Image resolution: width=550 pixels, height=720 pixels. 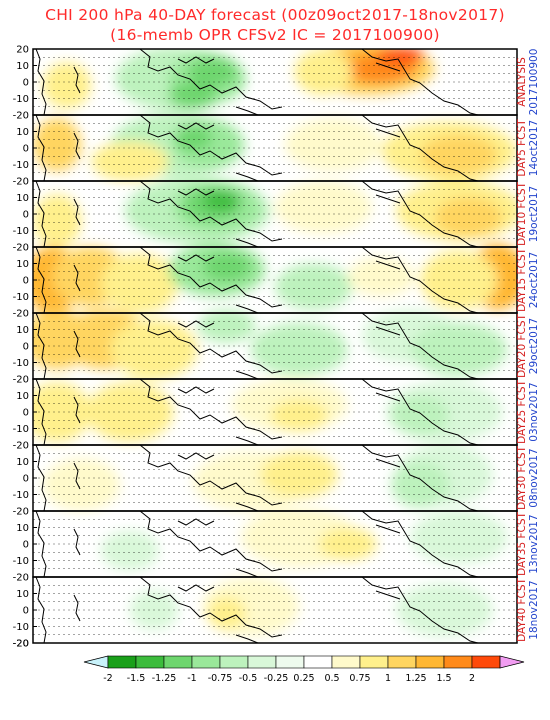 What do you see at coordinates (522, 610) in the screenshot?
I see `panel-label: DAY40 FCST` at bounding box center [522, 610].